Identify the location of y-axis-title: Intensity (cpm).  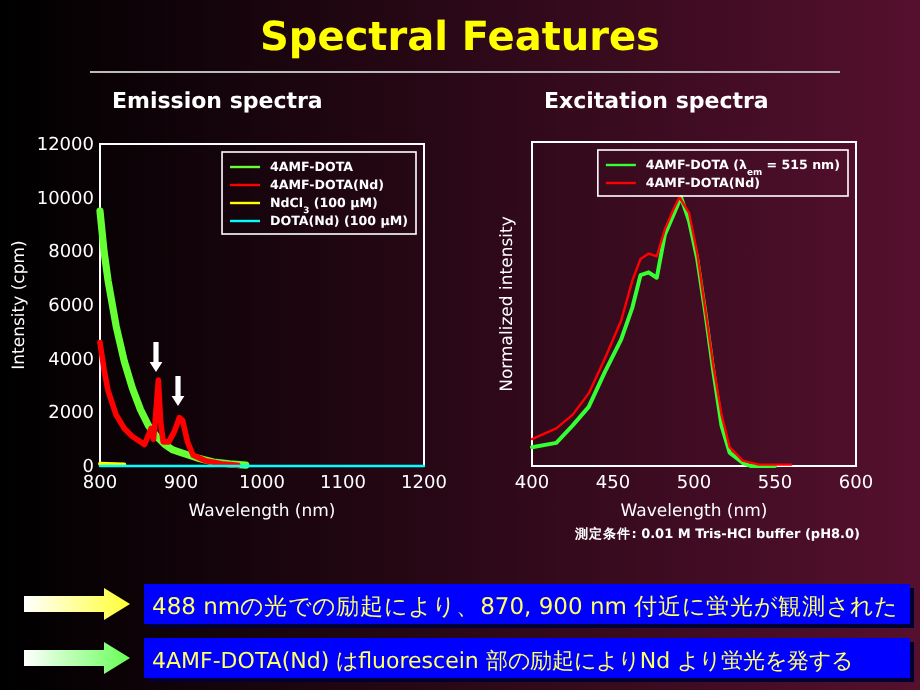
(20, 305).